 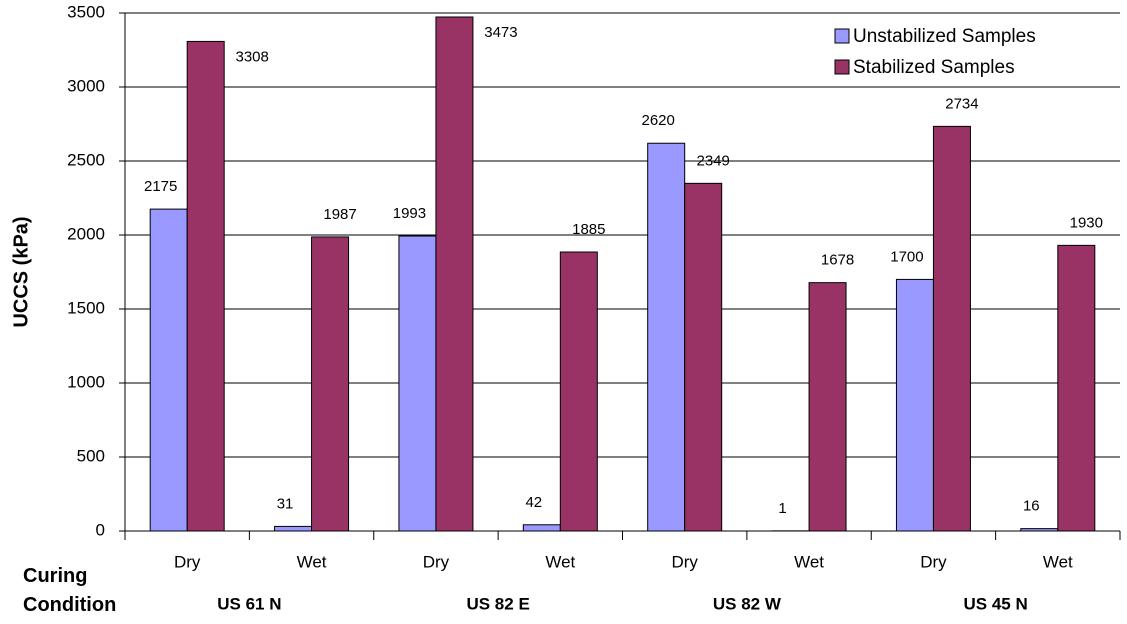 I want to click on value-label: 2734, so click(x=961, y=103).